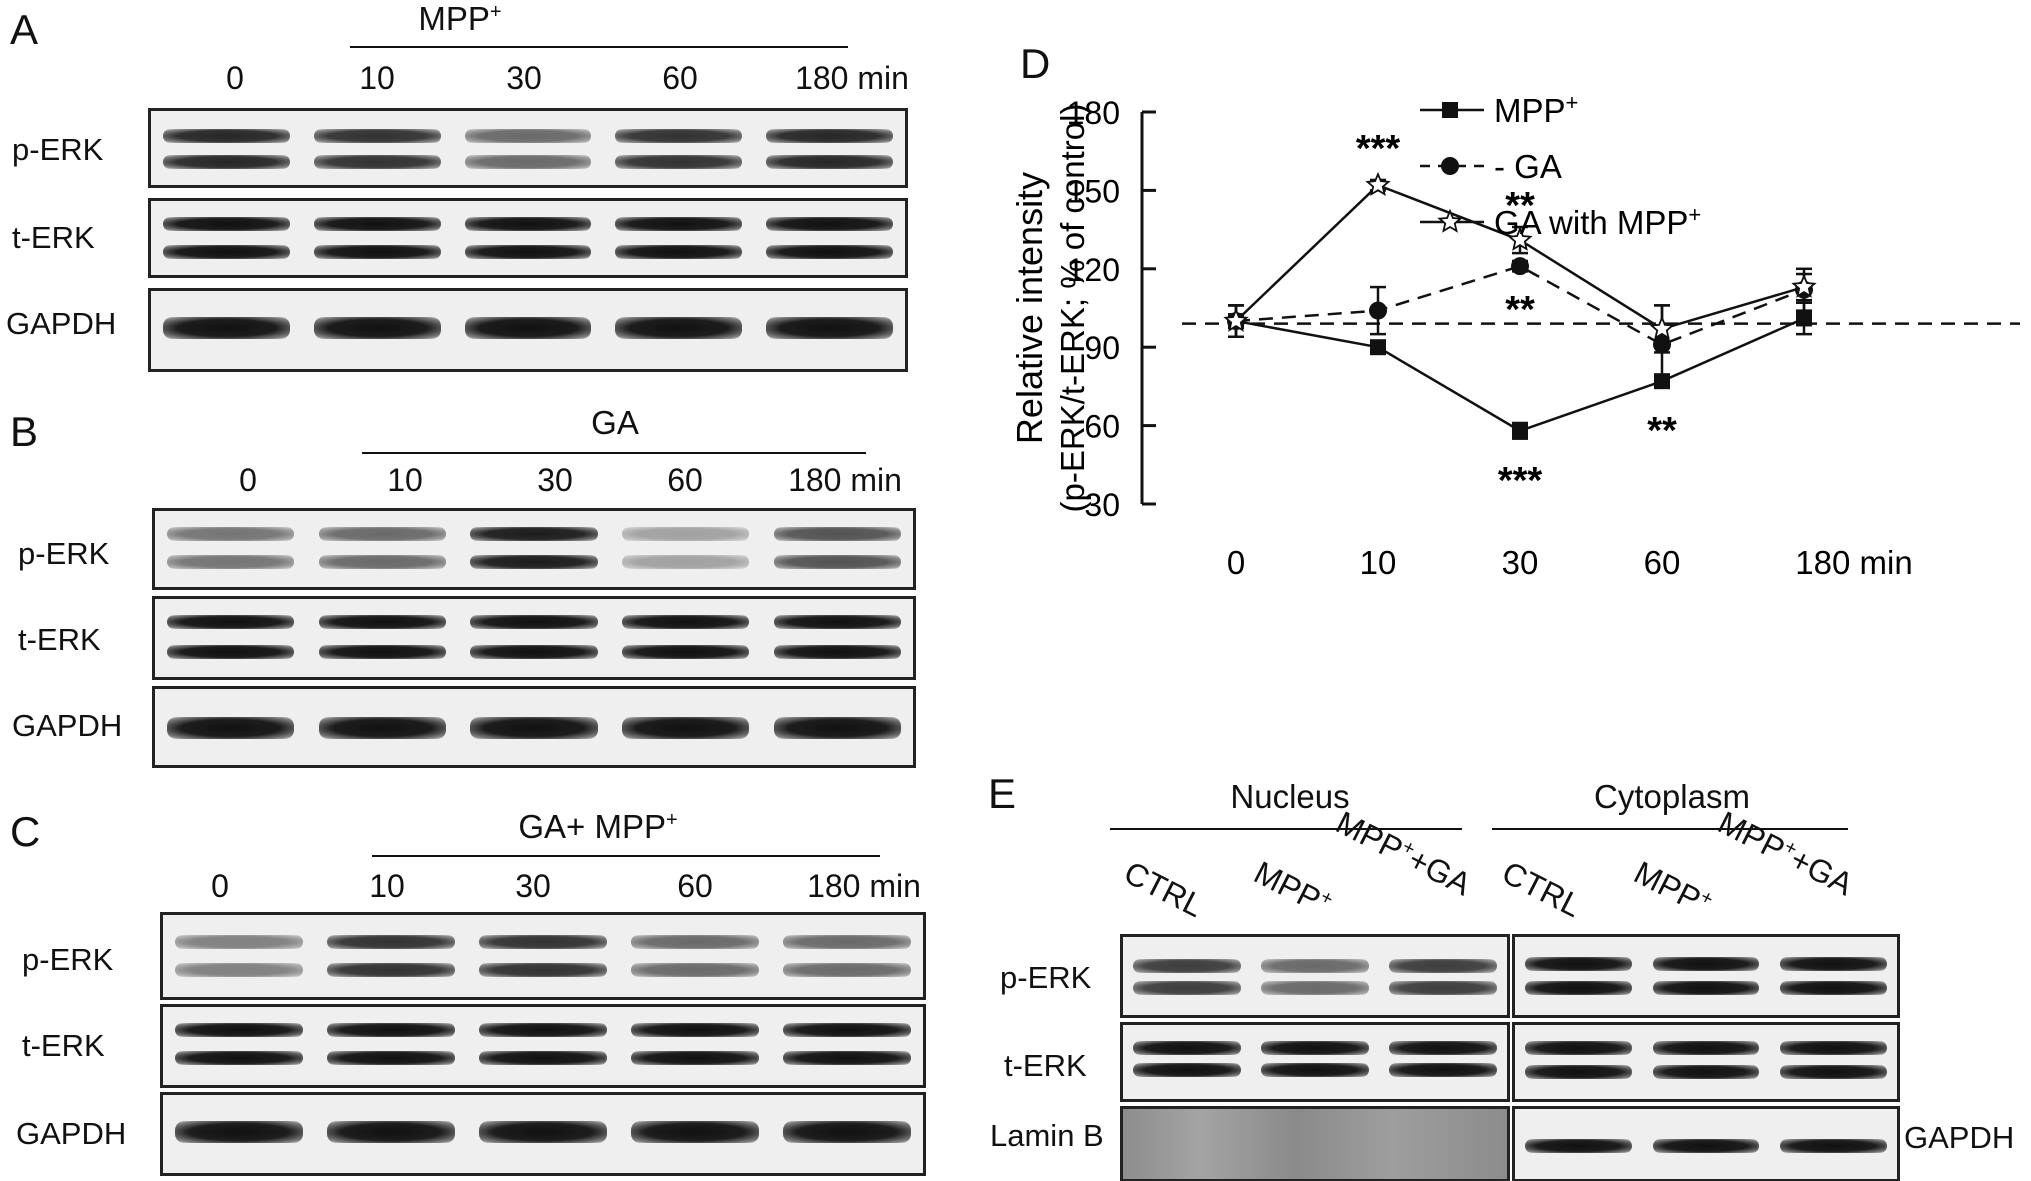 Image resolution: width=2031 pixels, height=1181 pixels. I want to click on panel-letter-b: B, so click(24, 431).